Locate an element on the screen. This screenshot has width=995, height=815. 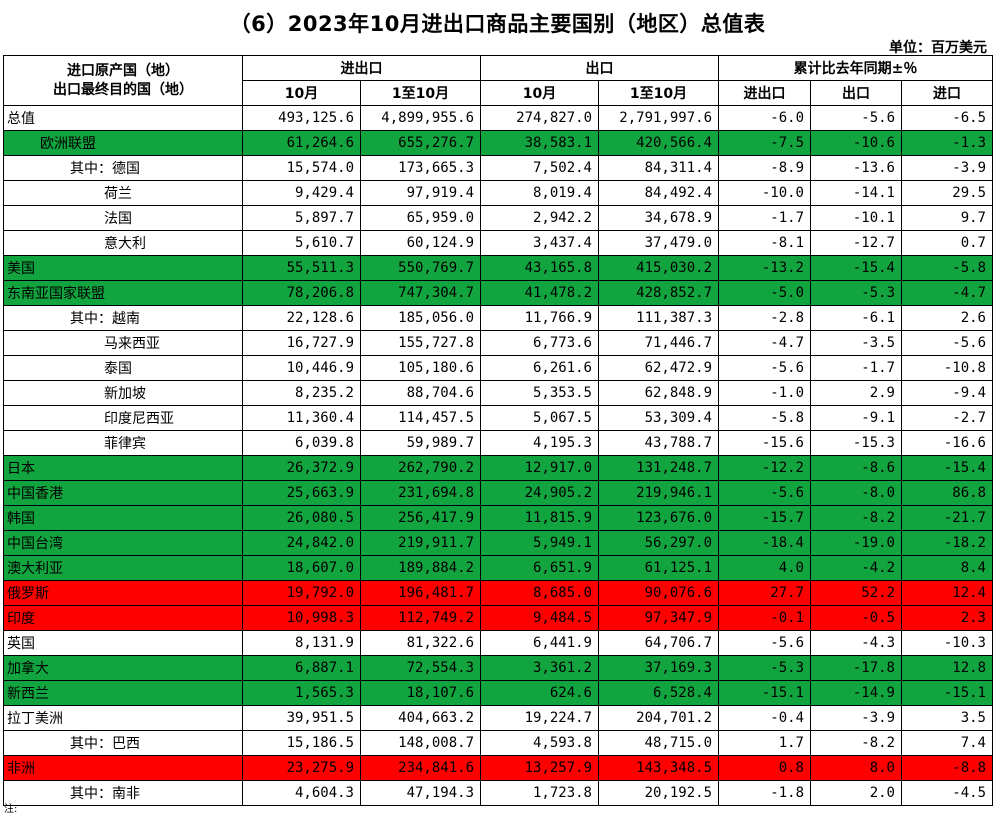
row-label: 菲律宾 is located at coordinates (123, 443).